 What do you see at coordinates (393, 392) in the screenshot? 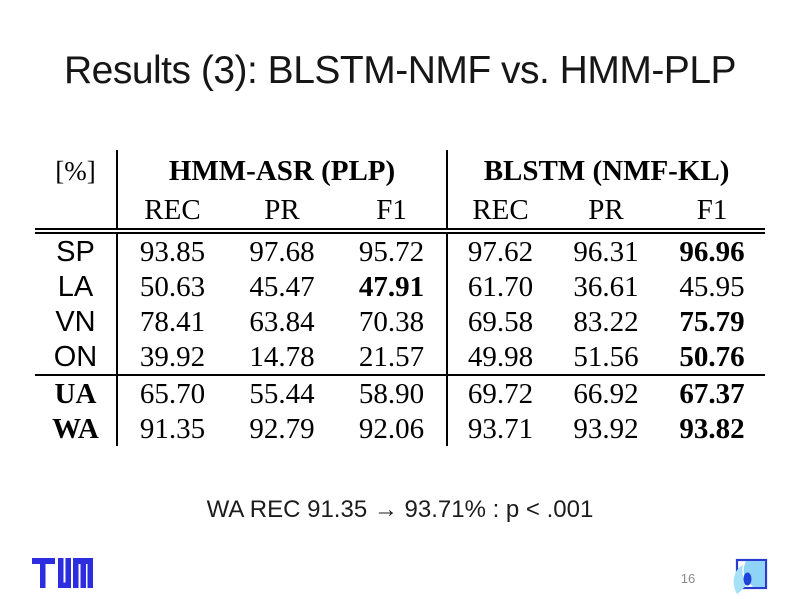
I see `value-cell: 58.90` at bounding box center [393, 392].